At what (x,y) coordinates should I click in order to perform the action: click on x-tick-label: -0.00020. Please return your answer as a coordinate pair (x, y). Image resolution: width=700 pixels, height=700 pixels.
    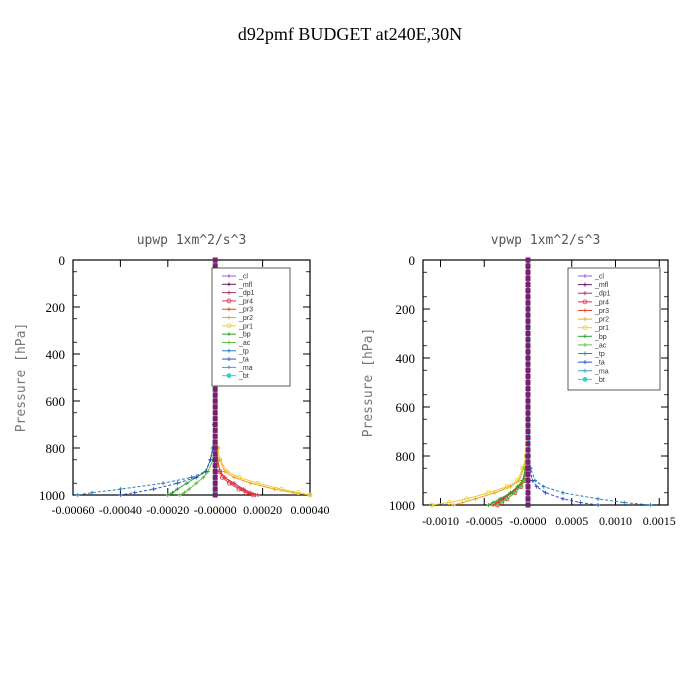
    Looking at the image, I should click on (167, 510).